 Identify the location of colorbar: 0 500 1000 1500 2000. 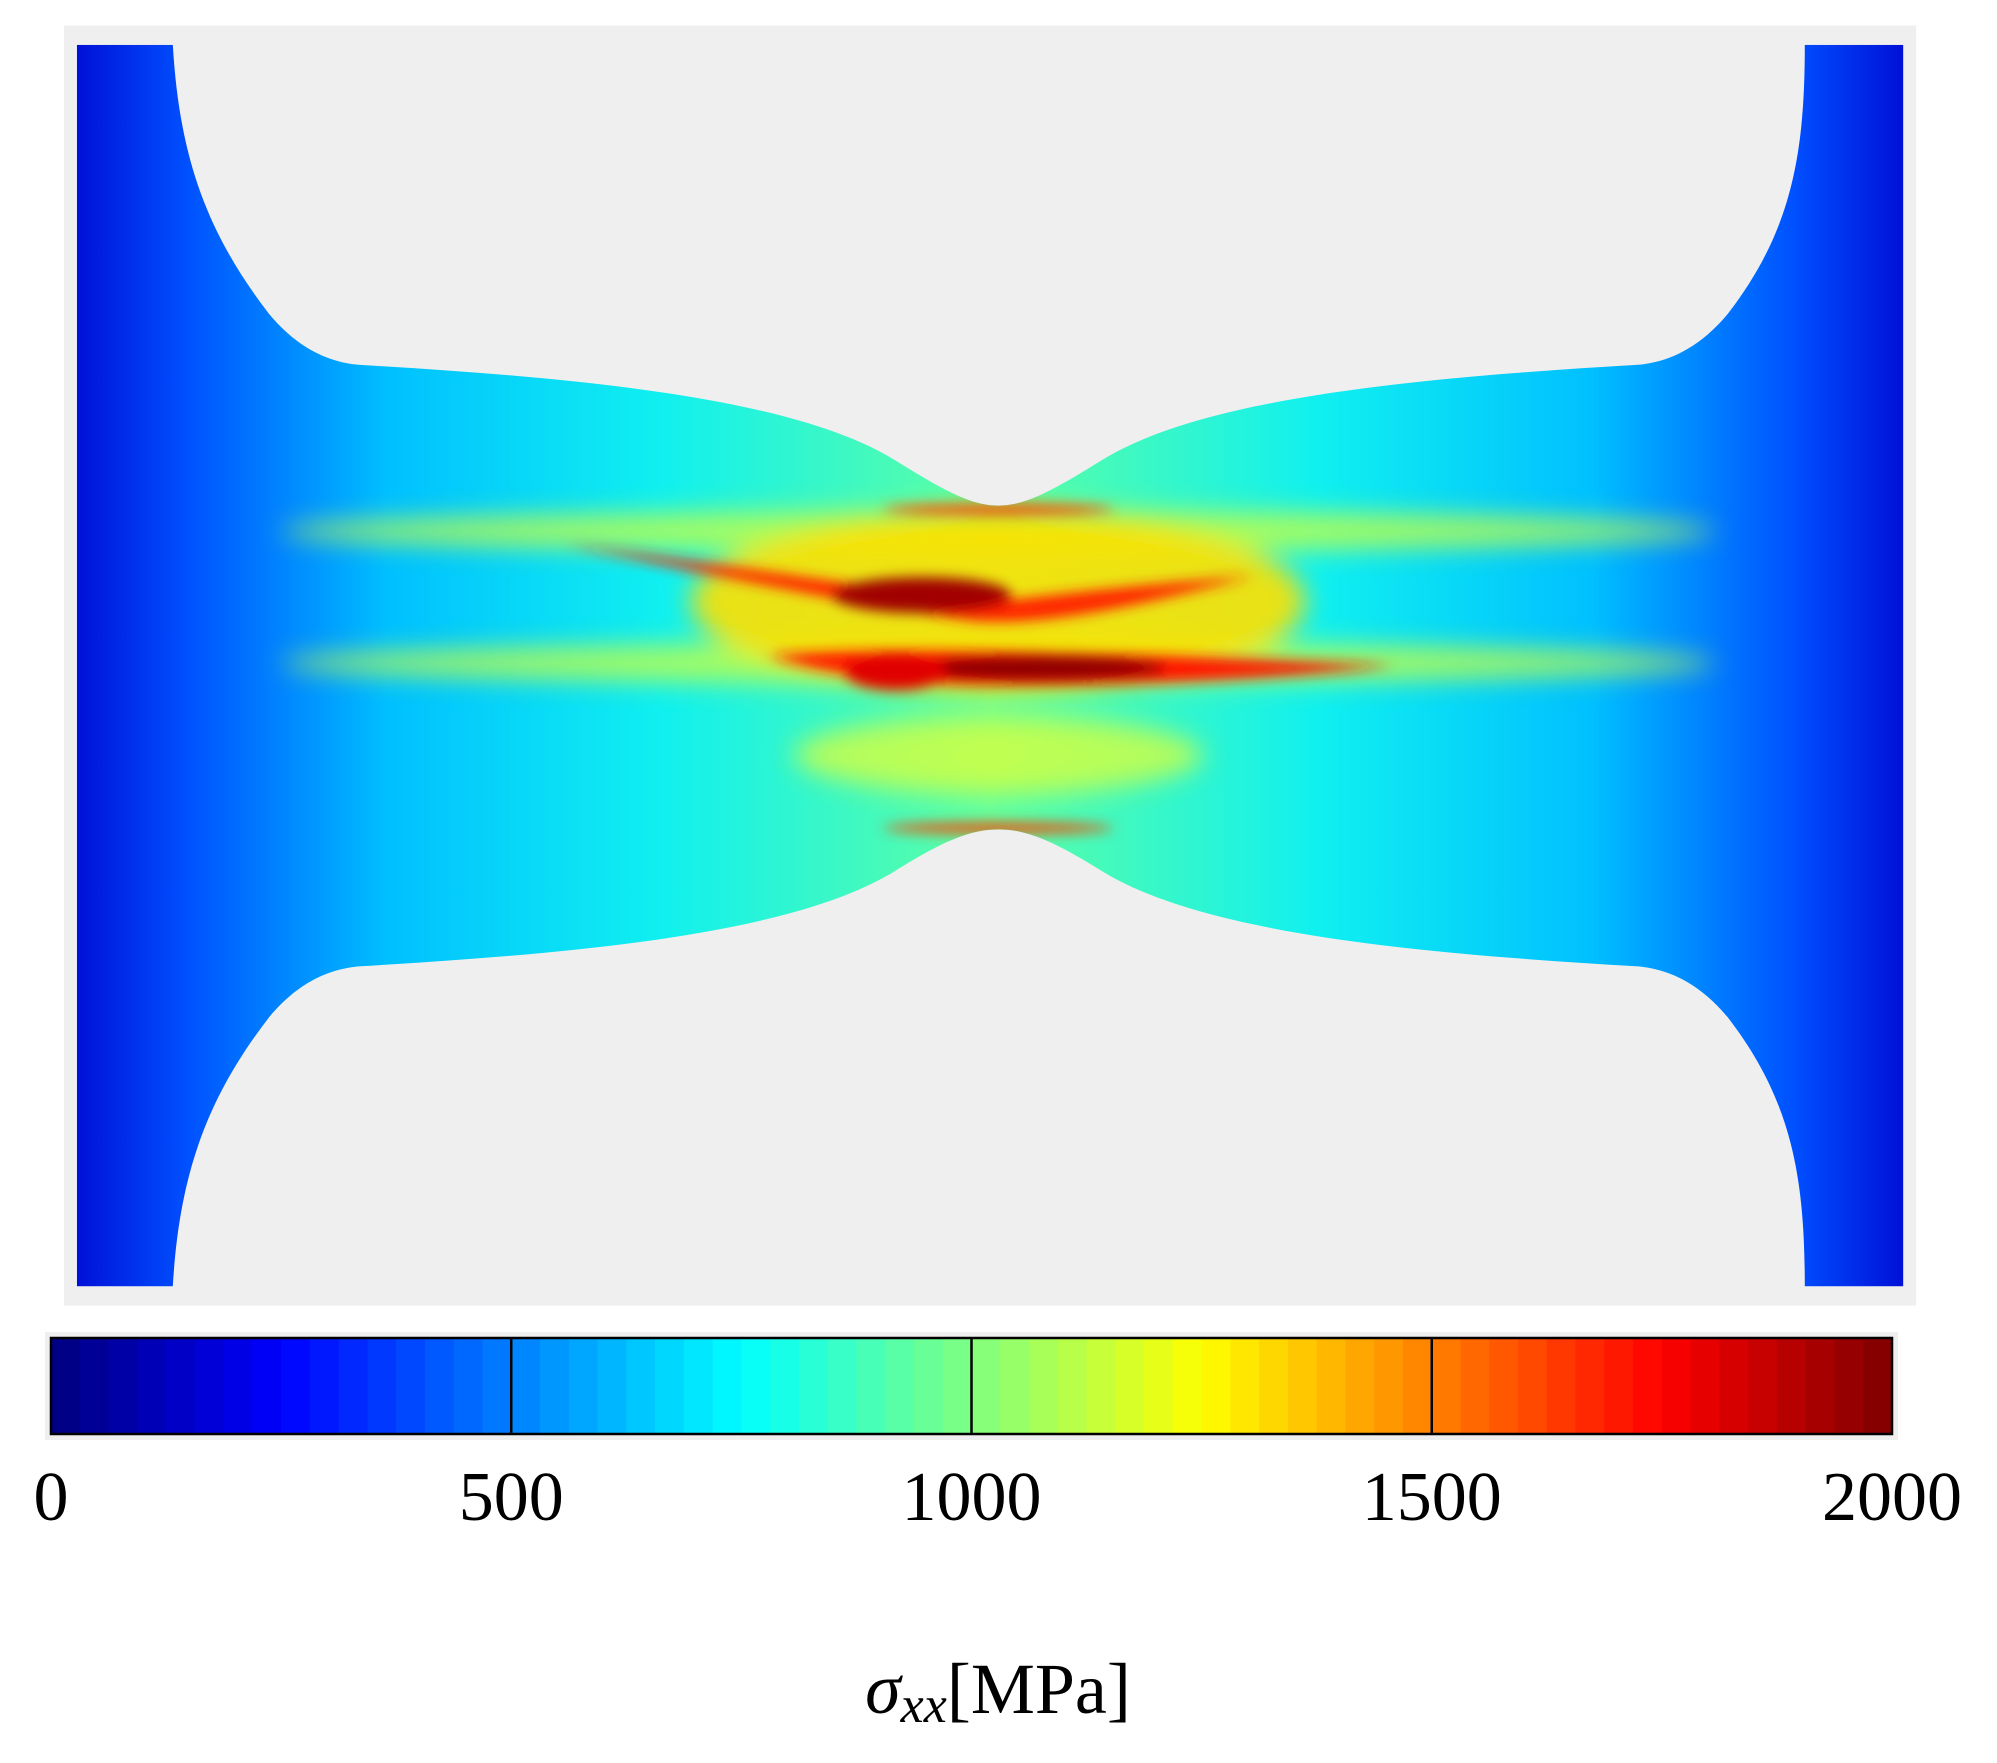
(998, 1434).